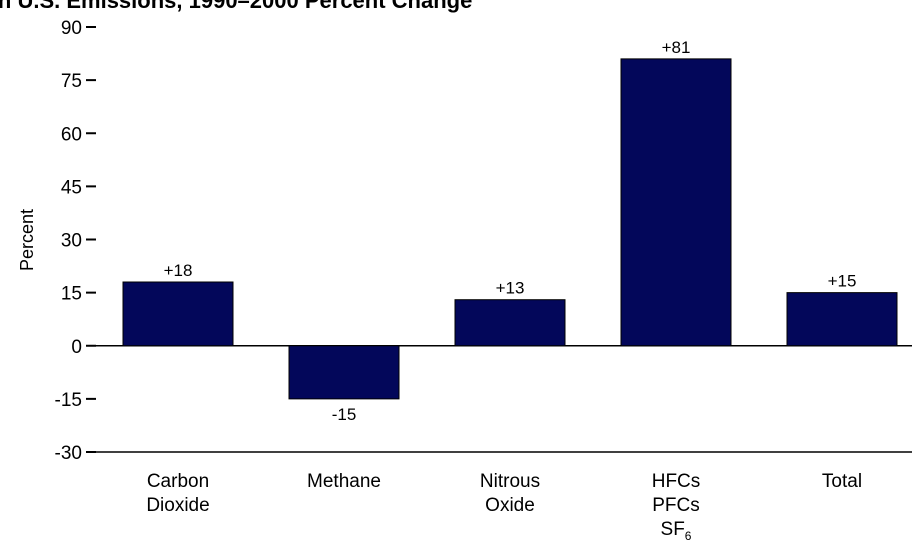 The width and height of the screenshot is (912, 544). Describe the element at coordinates (676, 531) in the screenshot. I see `category-label: SF6` at that location.